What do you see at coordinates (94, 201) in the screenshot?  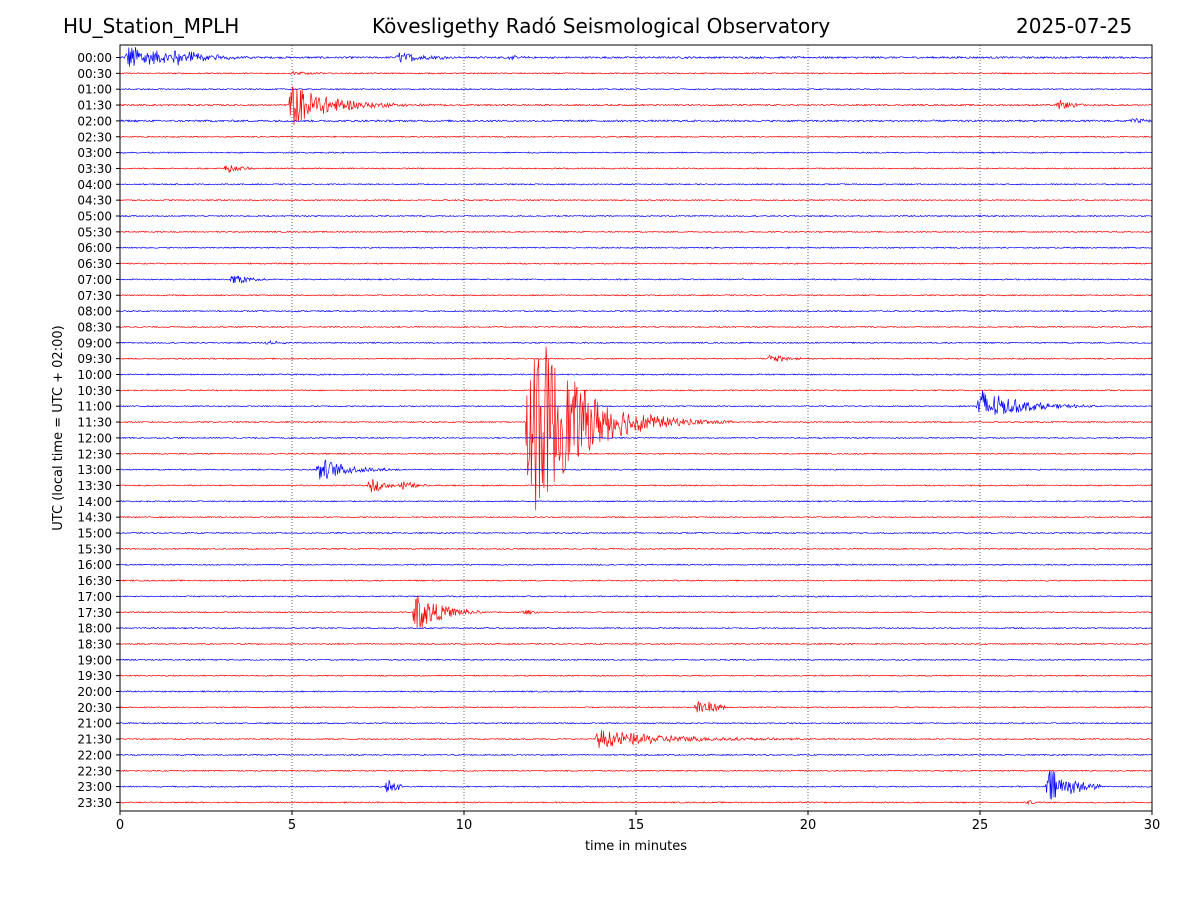 I see `row-time-label: 04:30` at bounding box center [94, 201].